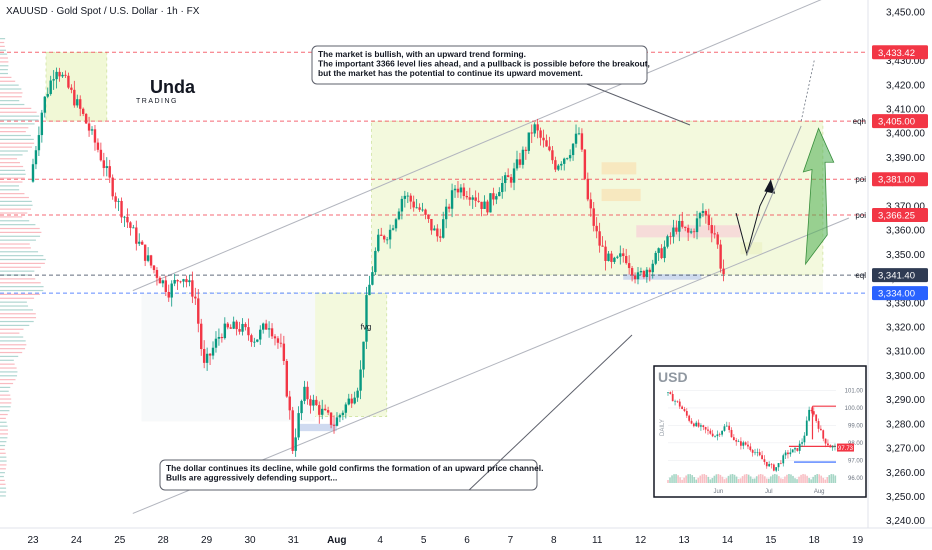 Image resolution: width=932 pixels, height=550 pixels. What do you see at coordinates (120, 540) in the screenshot?
I see `x-tick-label: 25` at bounding box center [120, 540].